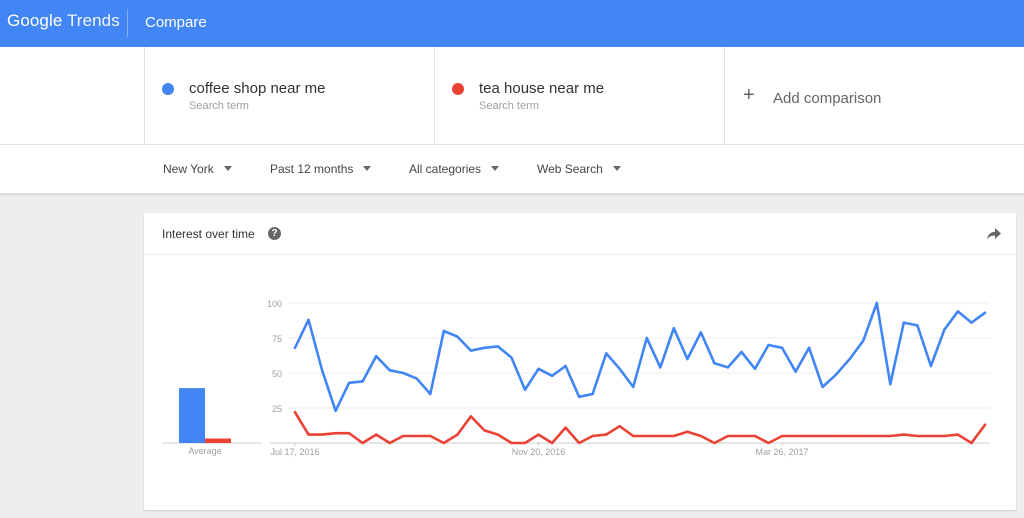  I want to click on filter-time-dropdown: Past 12 months, so click(321, 169).